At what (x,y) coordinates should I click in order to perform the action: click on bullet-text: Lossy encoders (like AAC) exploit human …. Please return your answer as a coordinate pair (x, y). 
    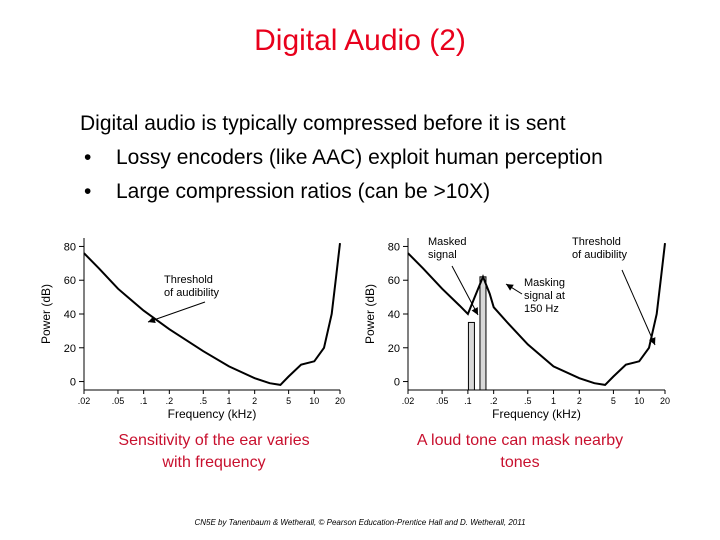
    Looking at the image, I should click on (359, 157).